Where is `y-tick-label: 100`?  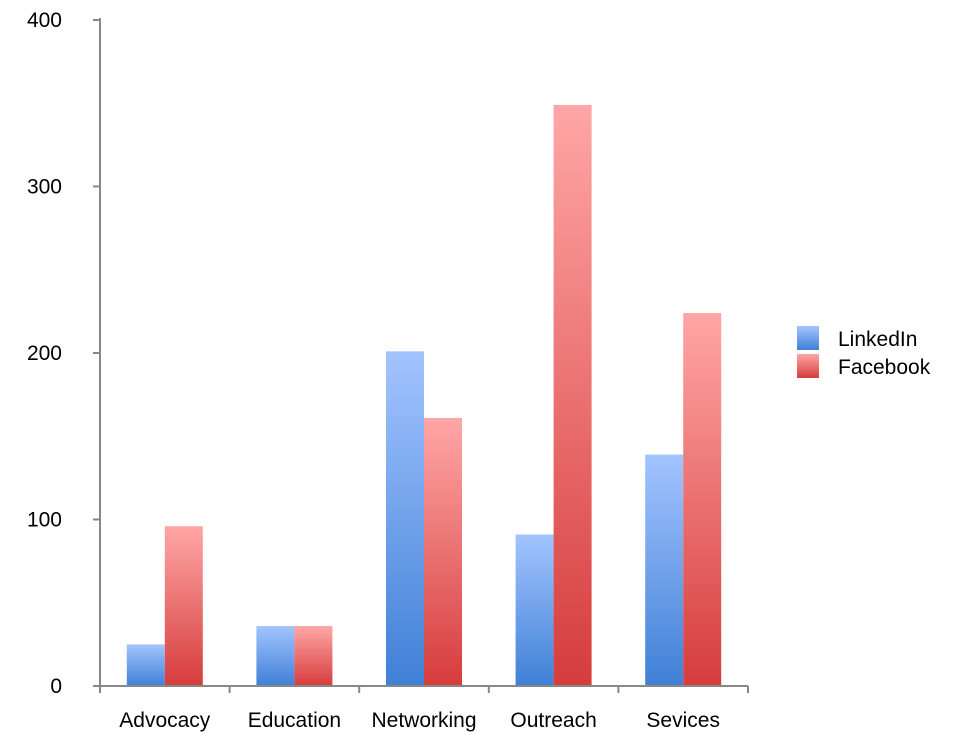
y-tick-label: 100 is located at coordinates (44, 520).